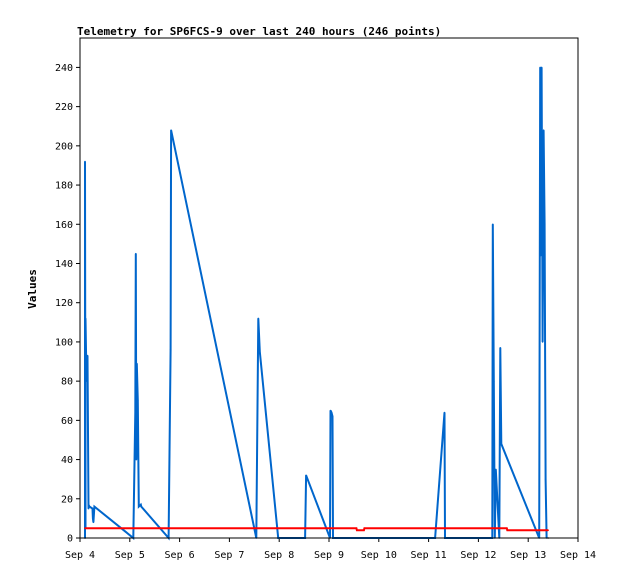 Image resolution: width=618 pixels, height=579 pixels. What do you see at coordinates (329, 555) in the screenshot?
I see `x-tick-label: Sep 9` at bounding box center [329, 555].